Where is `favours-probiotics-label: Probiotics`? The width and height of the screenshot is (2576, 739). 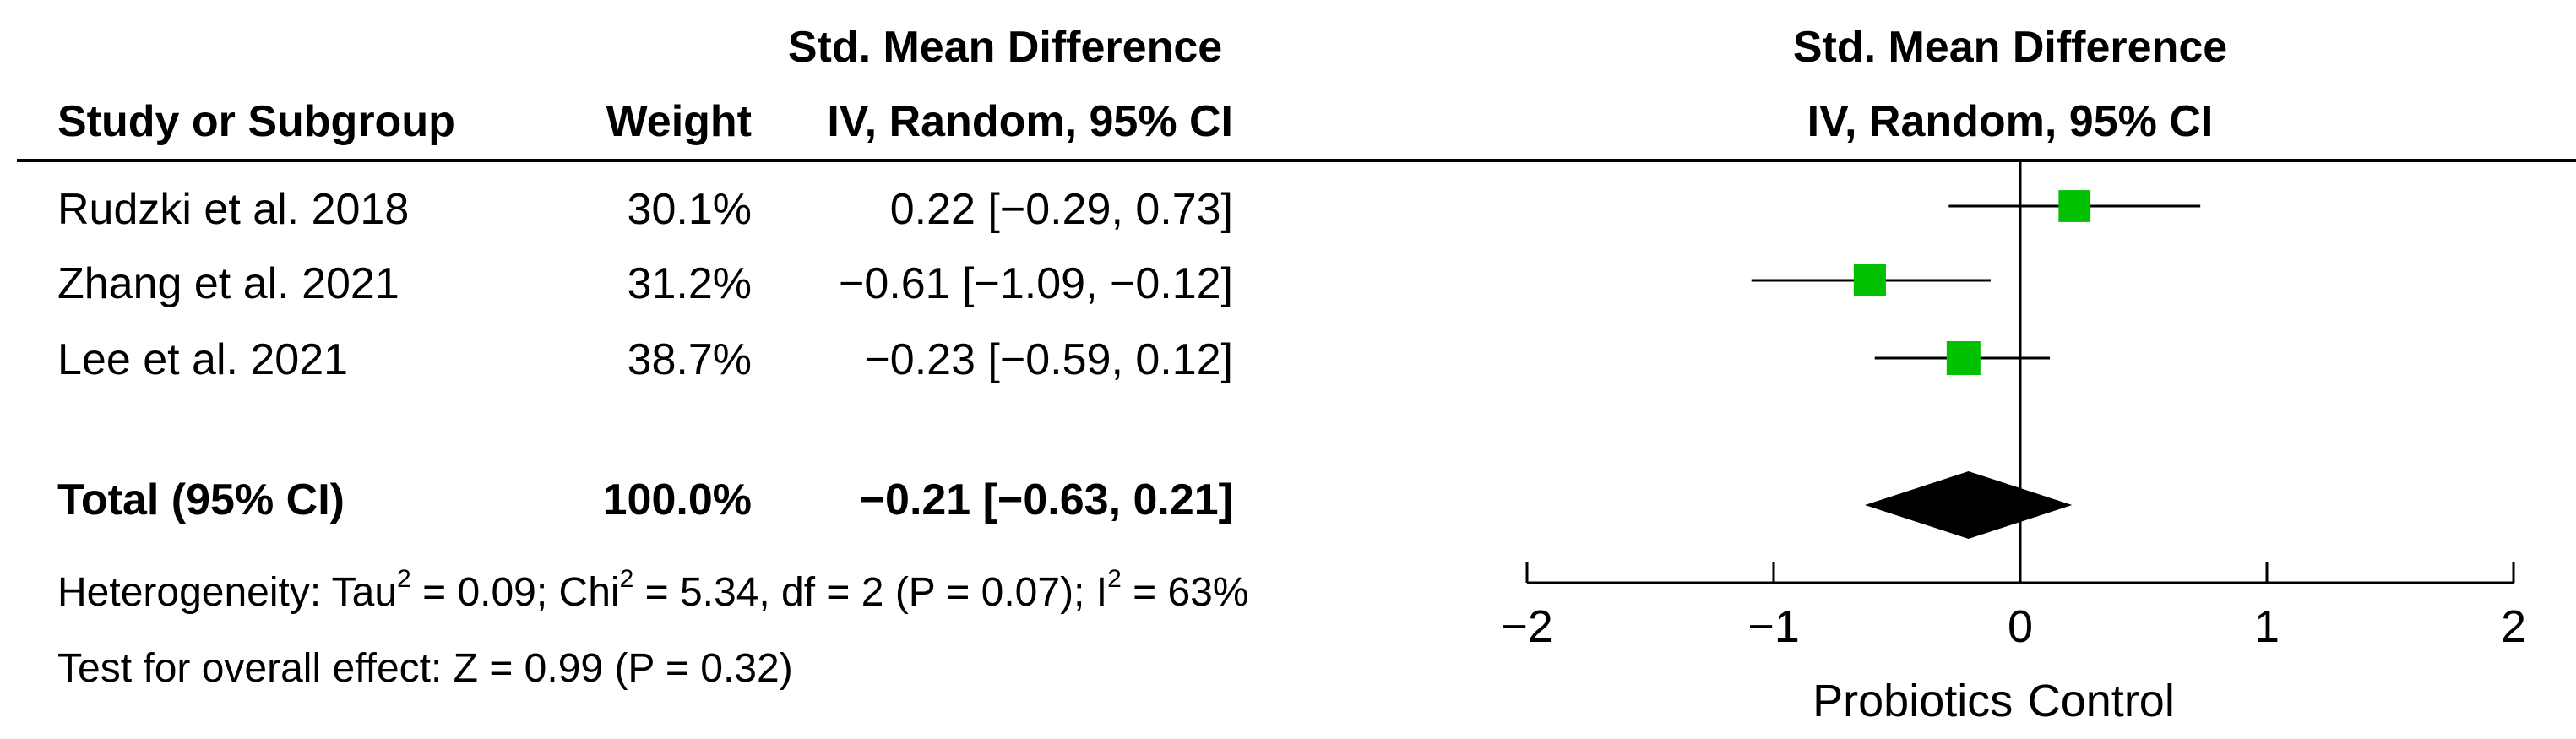
favours-probiotics-label: Probiotics is located at coordinates (1912, 701).